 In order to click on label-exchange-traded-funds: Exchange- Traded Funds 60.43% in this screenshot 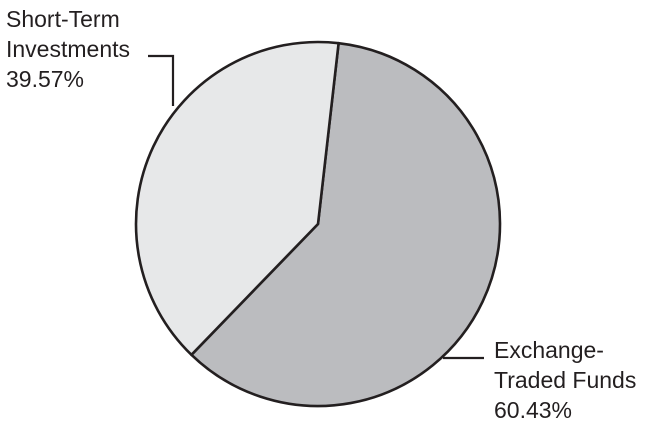, I will do `click(568, 380)`.